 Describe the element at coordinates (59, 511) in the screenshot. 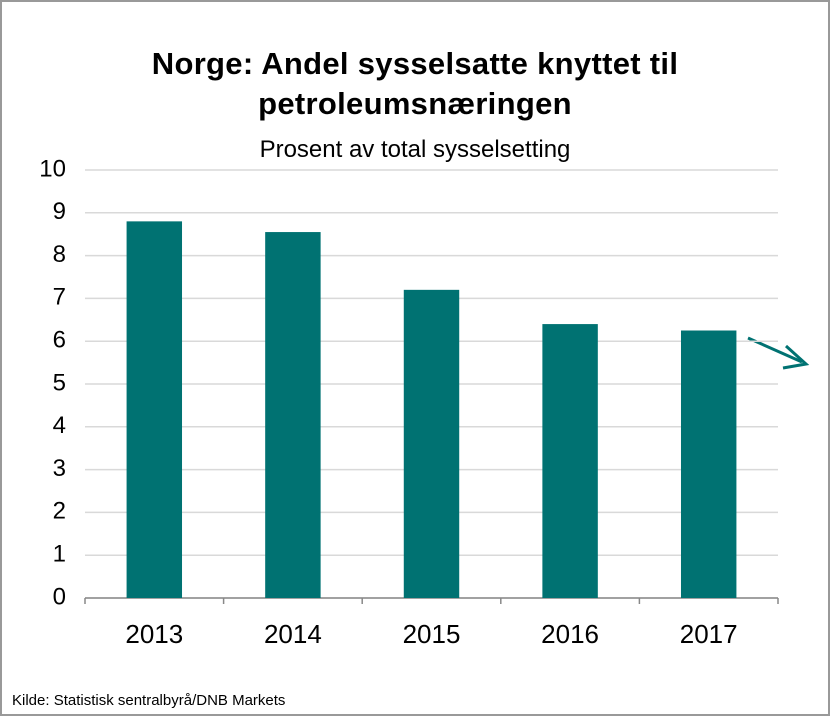

I see `y-tick-label: 2` at that location.